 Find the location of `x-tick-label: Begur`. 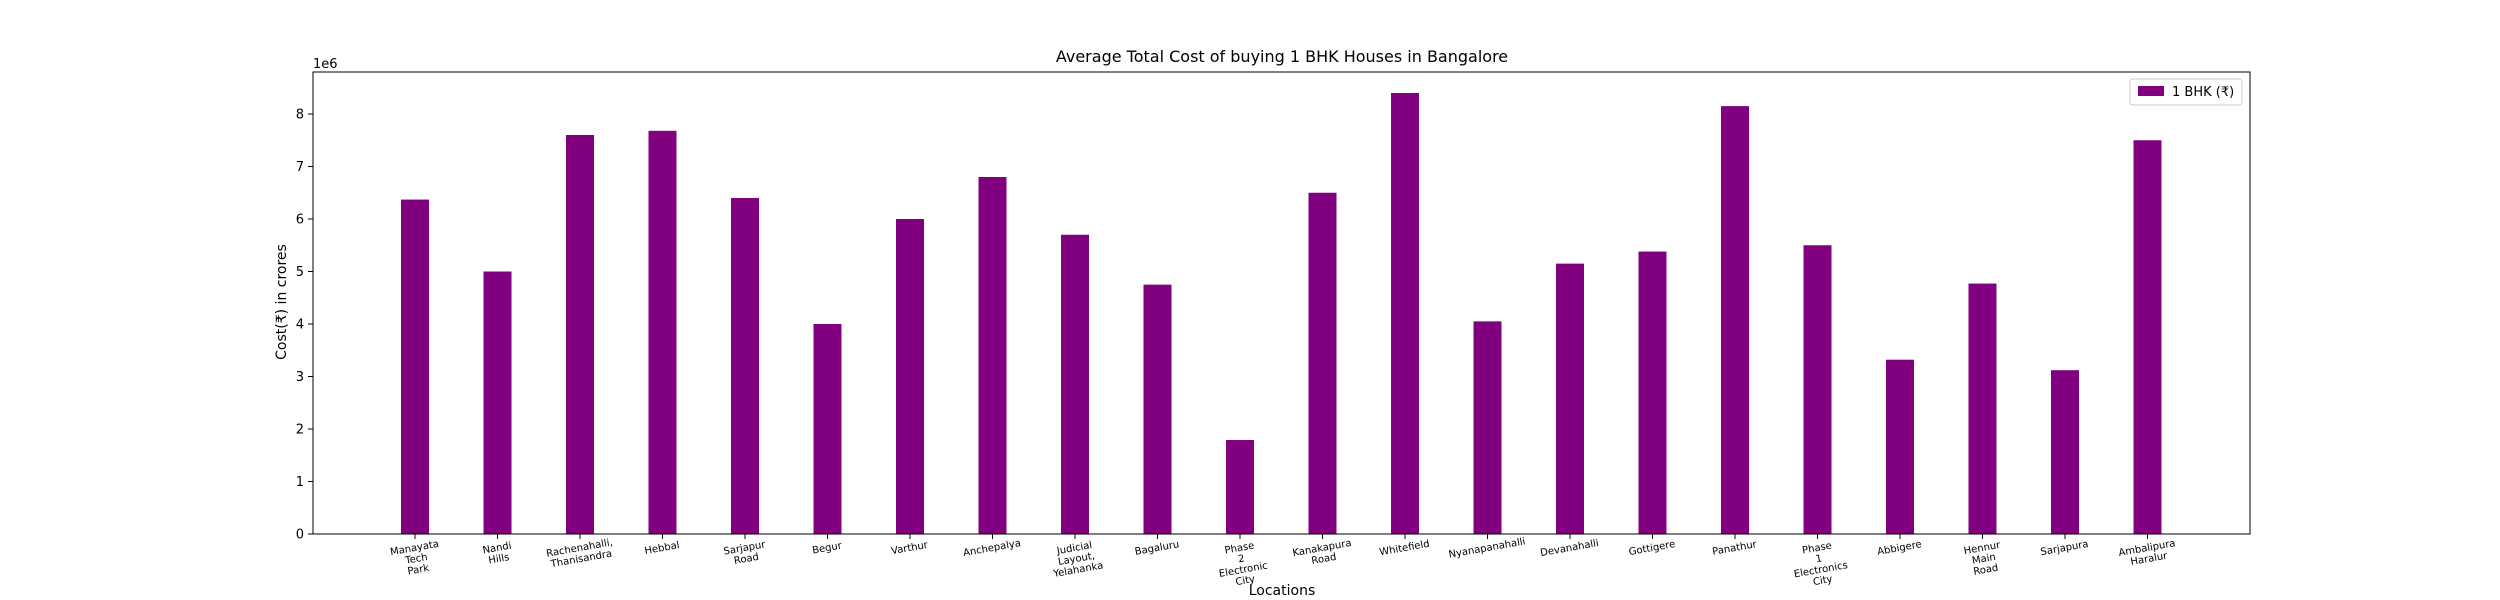

x-tick-label: Begur is located at coordinates (827, 548).